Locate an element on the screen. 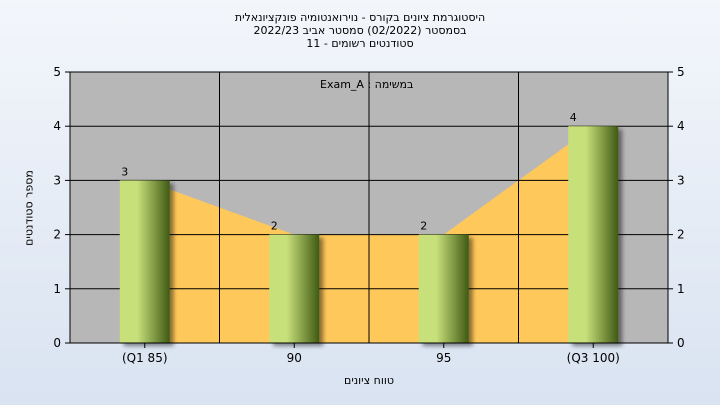  x-tick-label: 95 is located at coordinates (443, 358).